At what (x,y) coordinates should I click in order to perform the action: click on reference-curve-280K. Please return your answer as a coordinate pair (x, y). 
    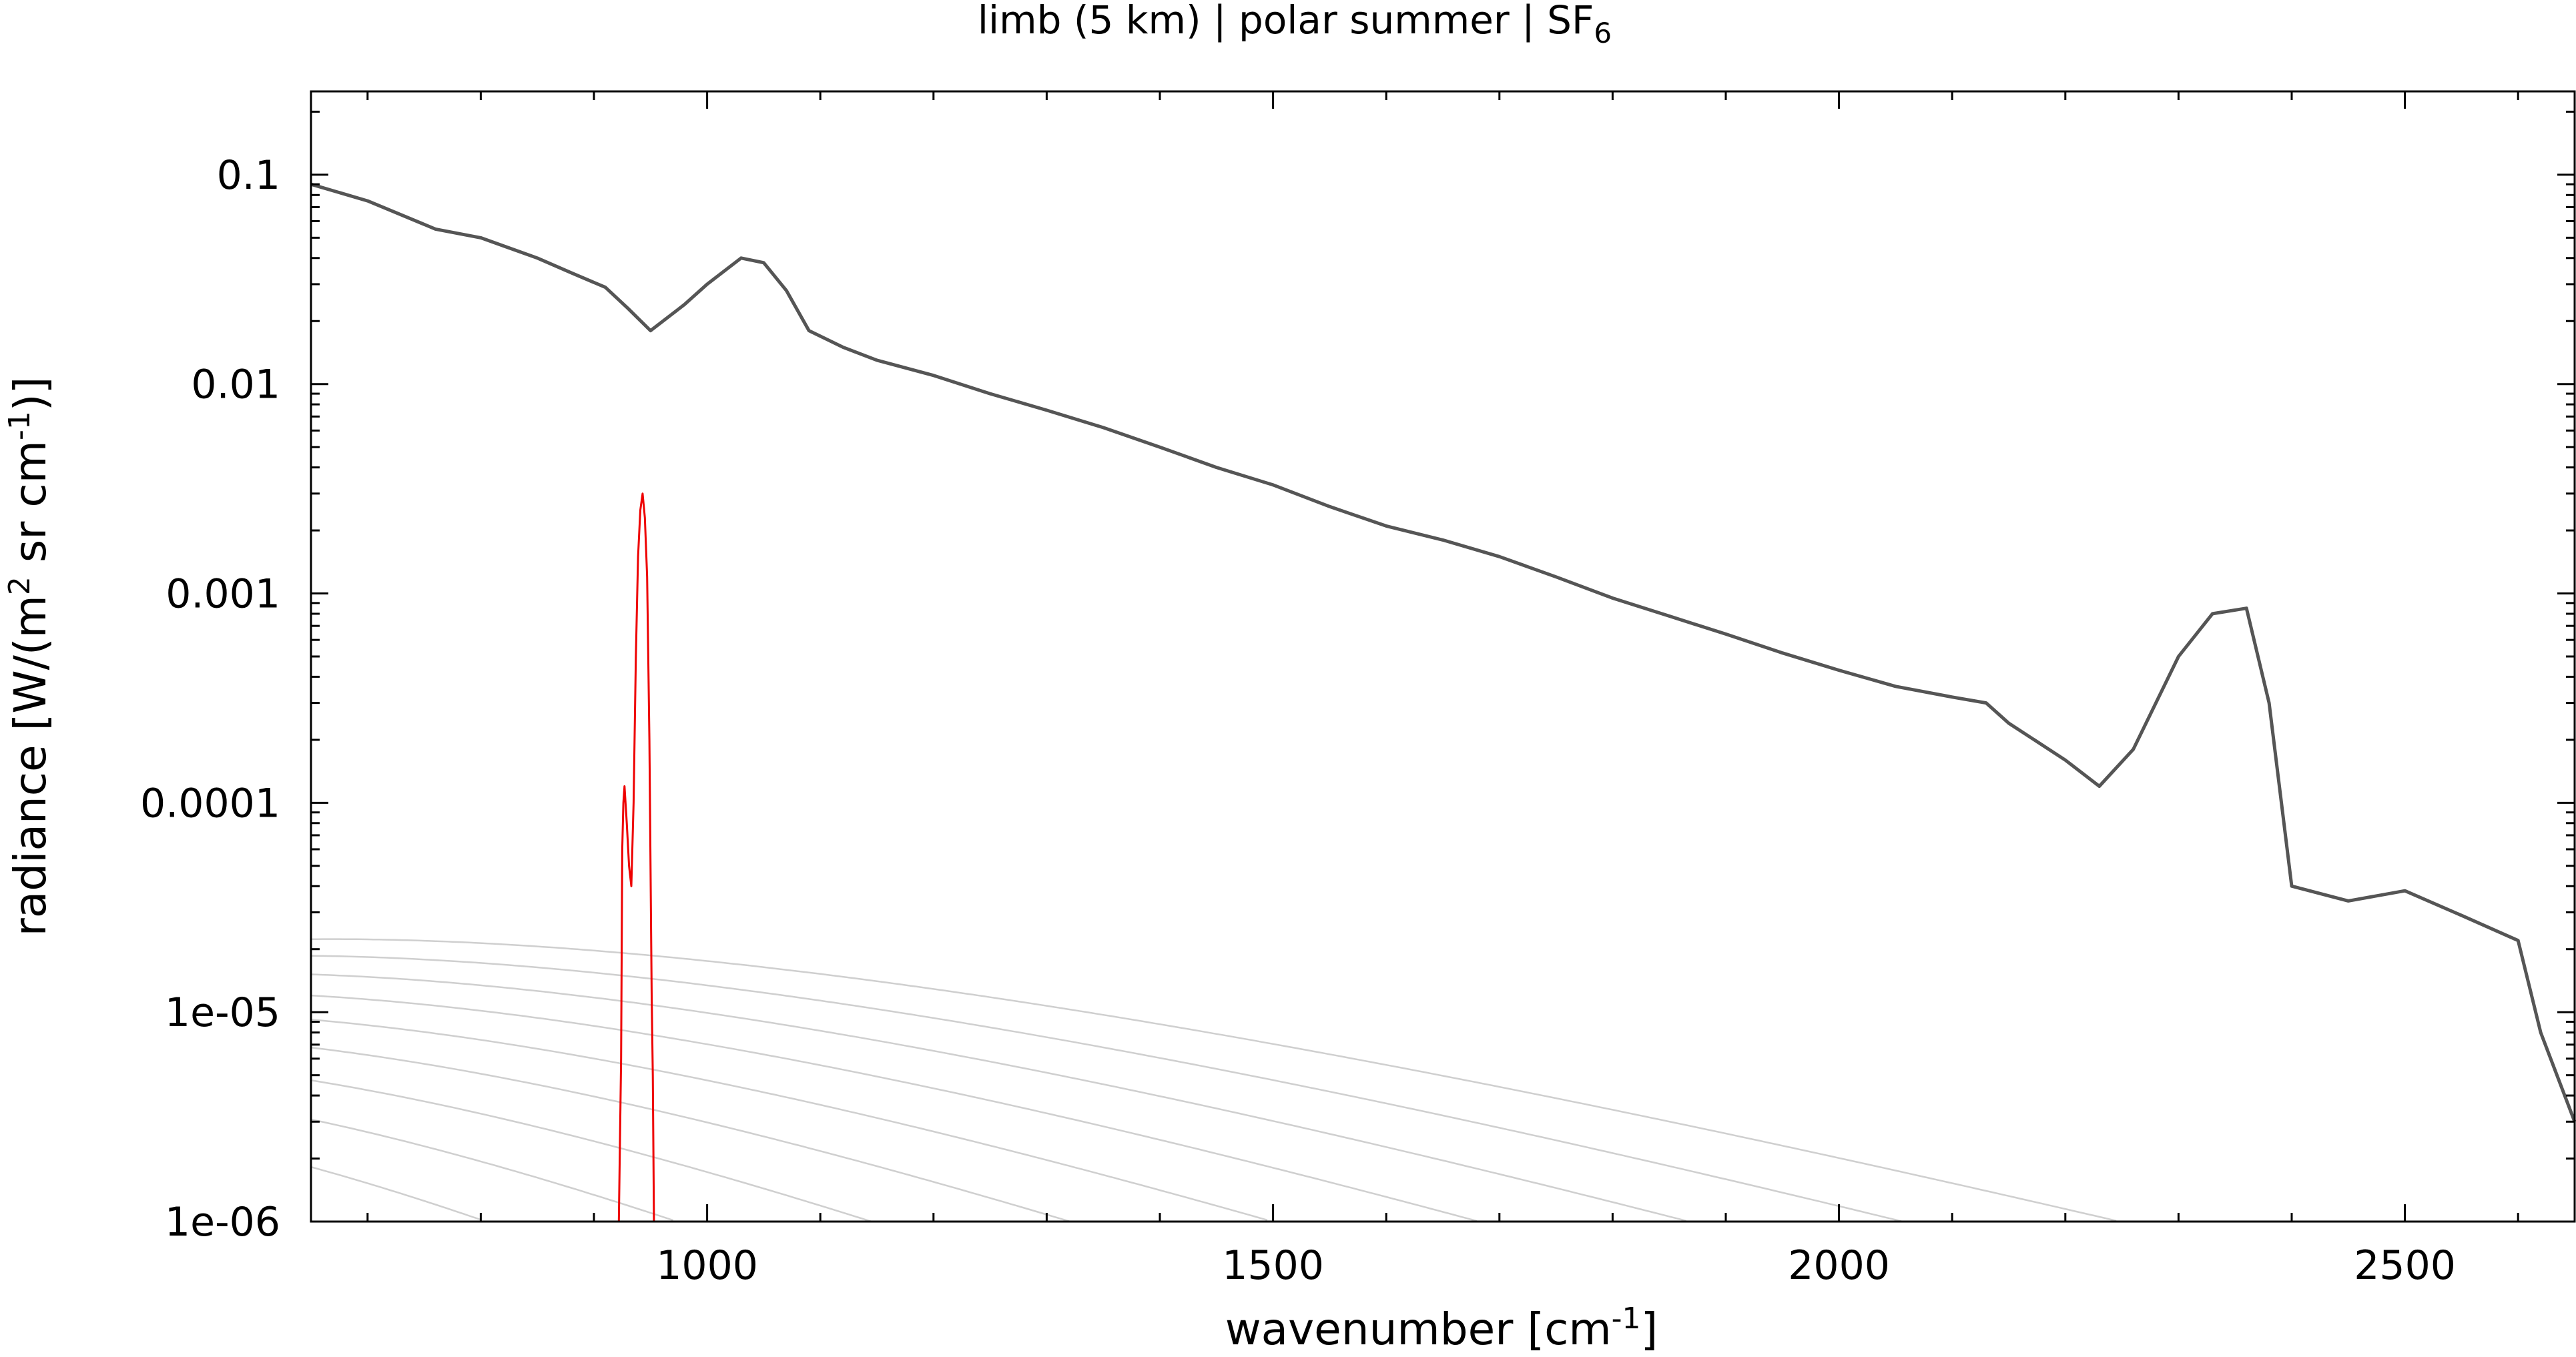
    Looking at the image, I should click on (894, 1108).